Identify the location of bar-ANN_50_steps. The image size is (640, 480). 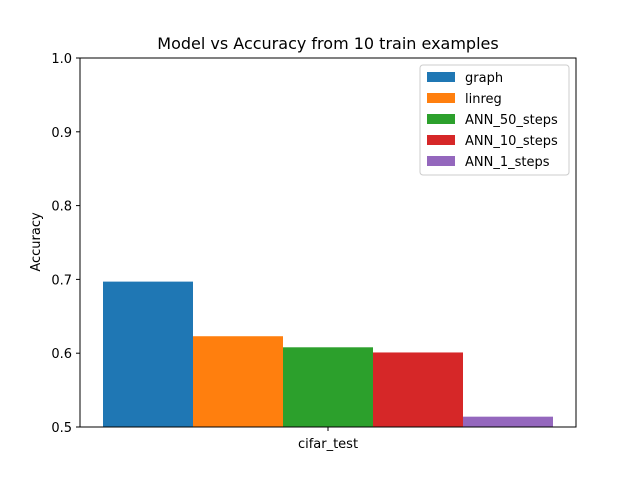
(328, 387).